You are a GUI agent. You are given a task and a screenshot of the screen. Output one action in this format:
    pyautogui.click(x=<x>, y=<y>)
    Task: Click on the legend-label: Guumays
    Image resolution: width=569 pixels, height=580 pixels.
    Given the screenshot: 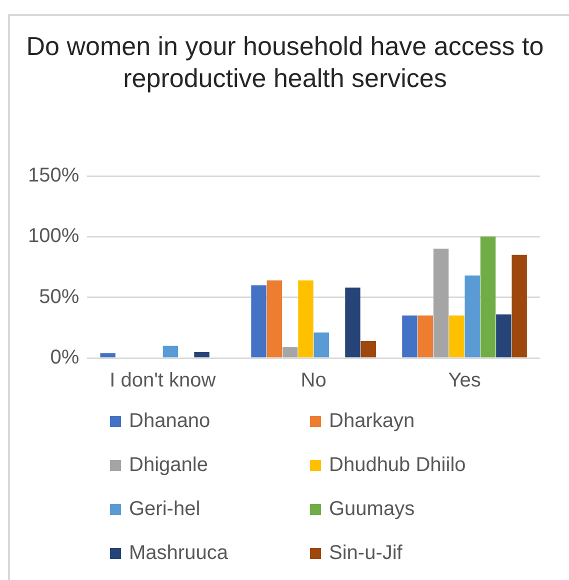 What is the action you would take?
    pyautogui.click(x=372, y=509)
    